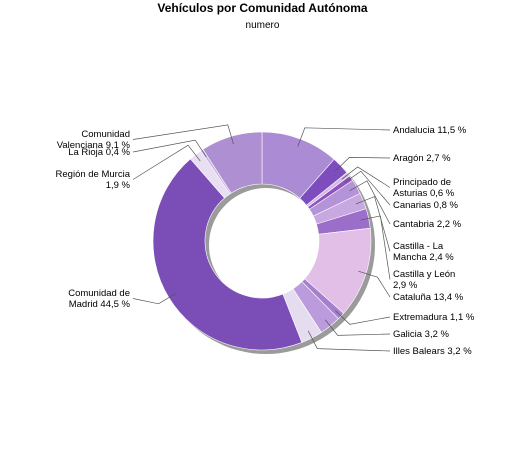 The height and width of the screenshot is (450, 525). Describe the element at coordinates (362, 164) in the screenshot. I see `leader-aragon` at that location.